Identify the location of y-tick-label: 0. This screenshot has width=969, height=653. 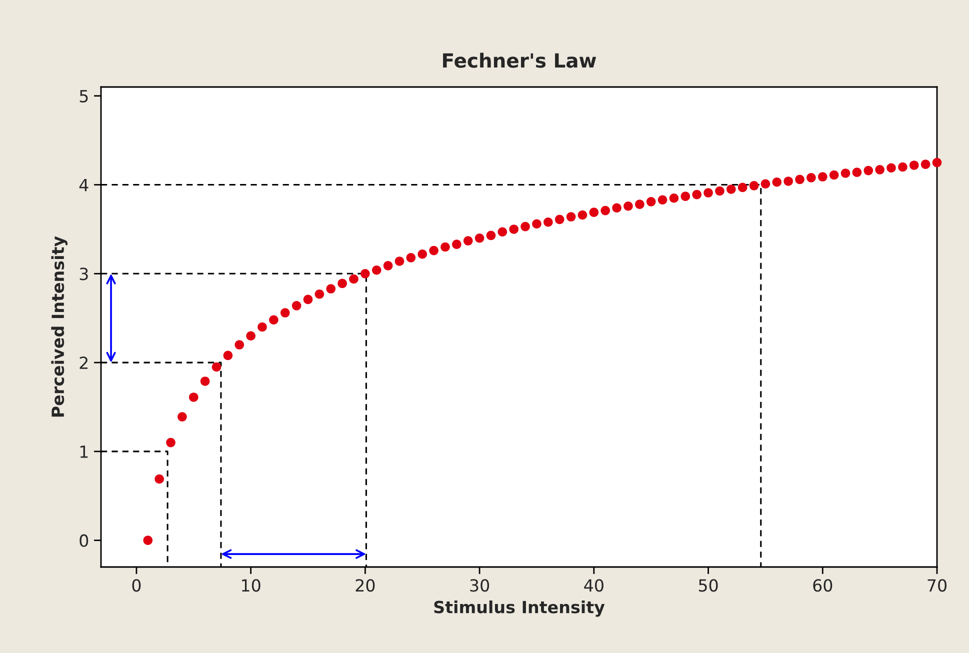
(84, 540).